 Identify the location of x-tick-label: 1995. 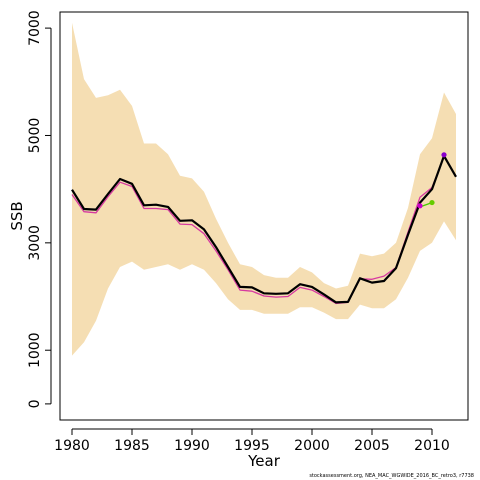
(252, 446).